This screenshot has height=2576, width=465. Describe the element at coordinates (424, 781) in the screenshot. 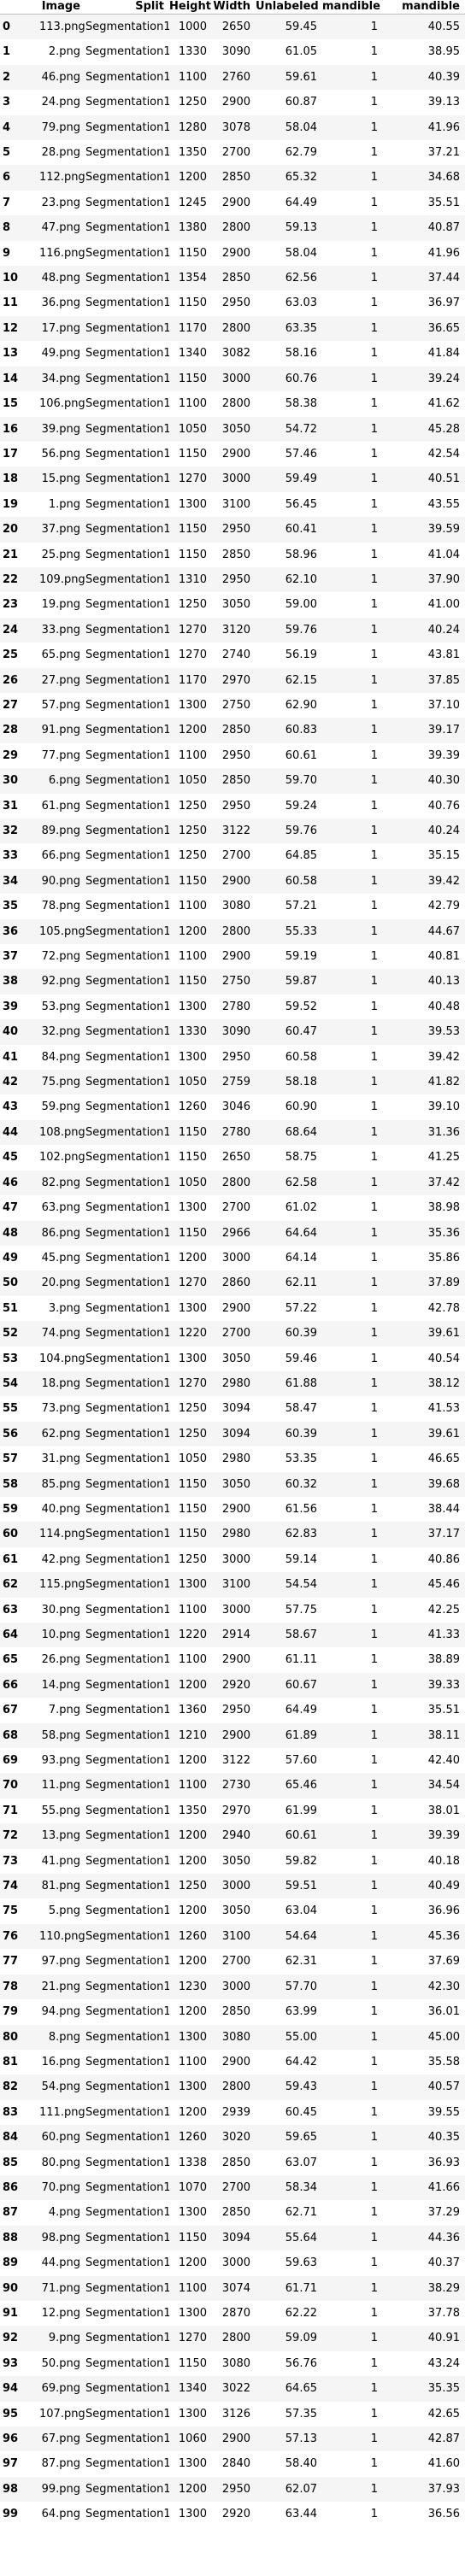

I see `cell-mandible-pct: 40.30` at that location.